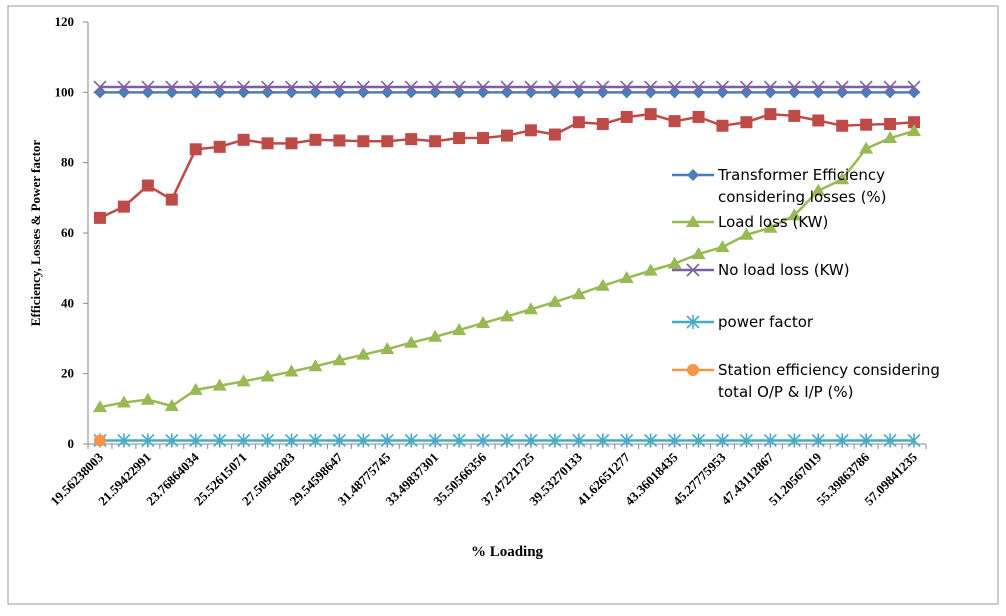 The image size is (1006, 616). I want to click on y-tick-label: 40, so click(67, 302).